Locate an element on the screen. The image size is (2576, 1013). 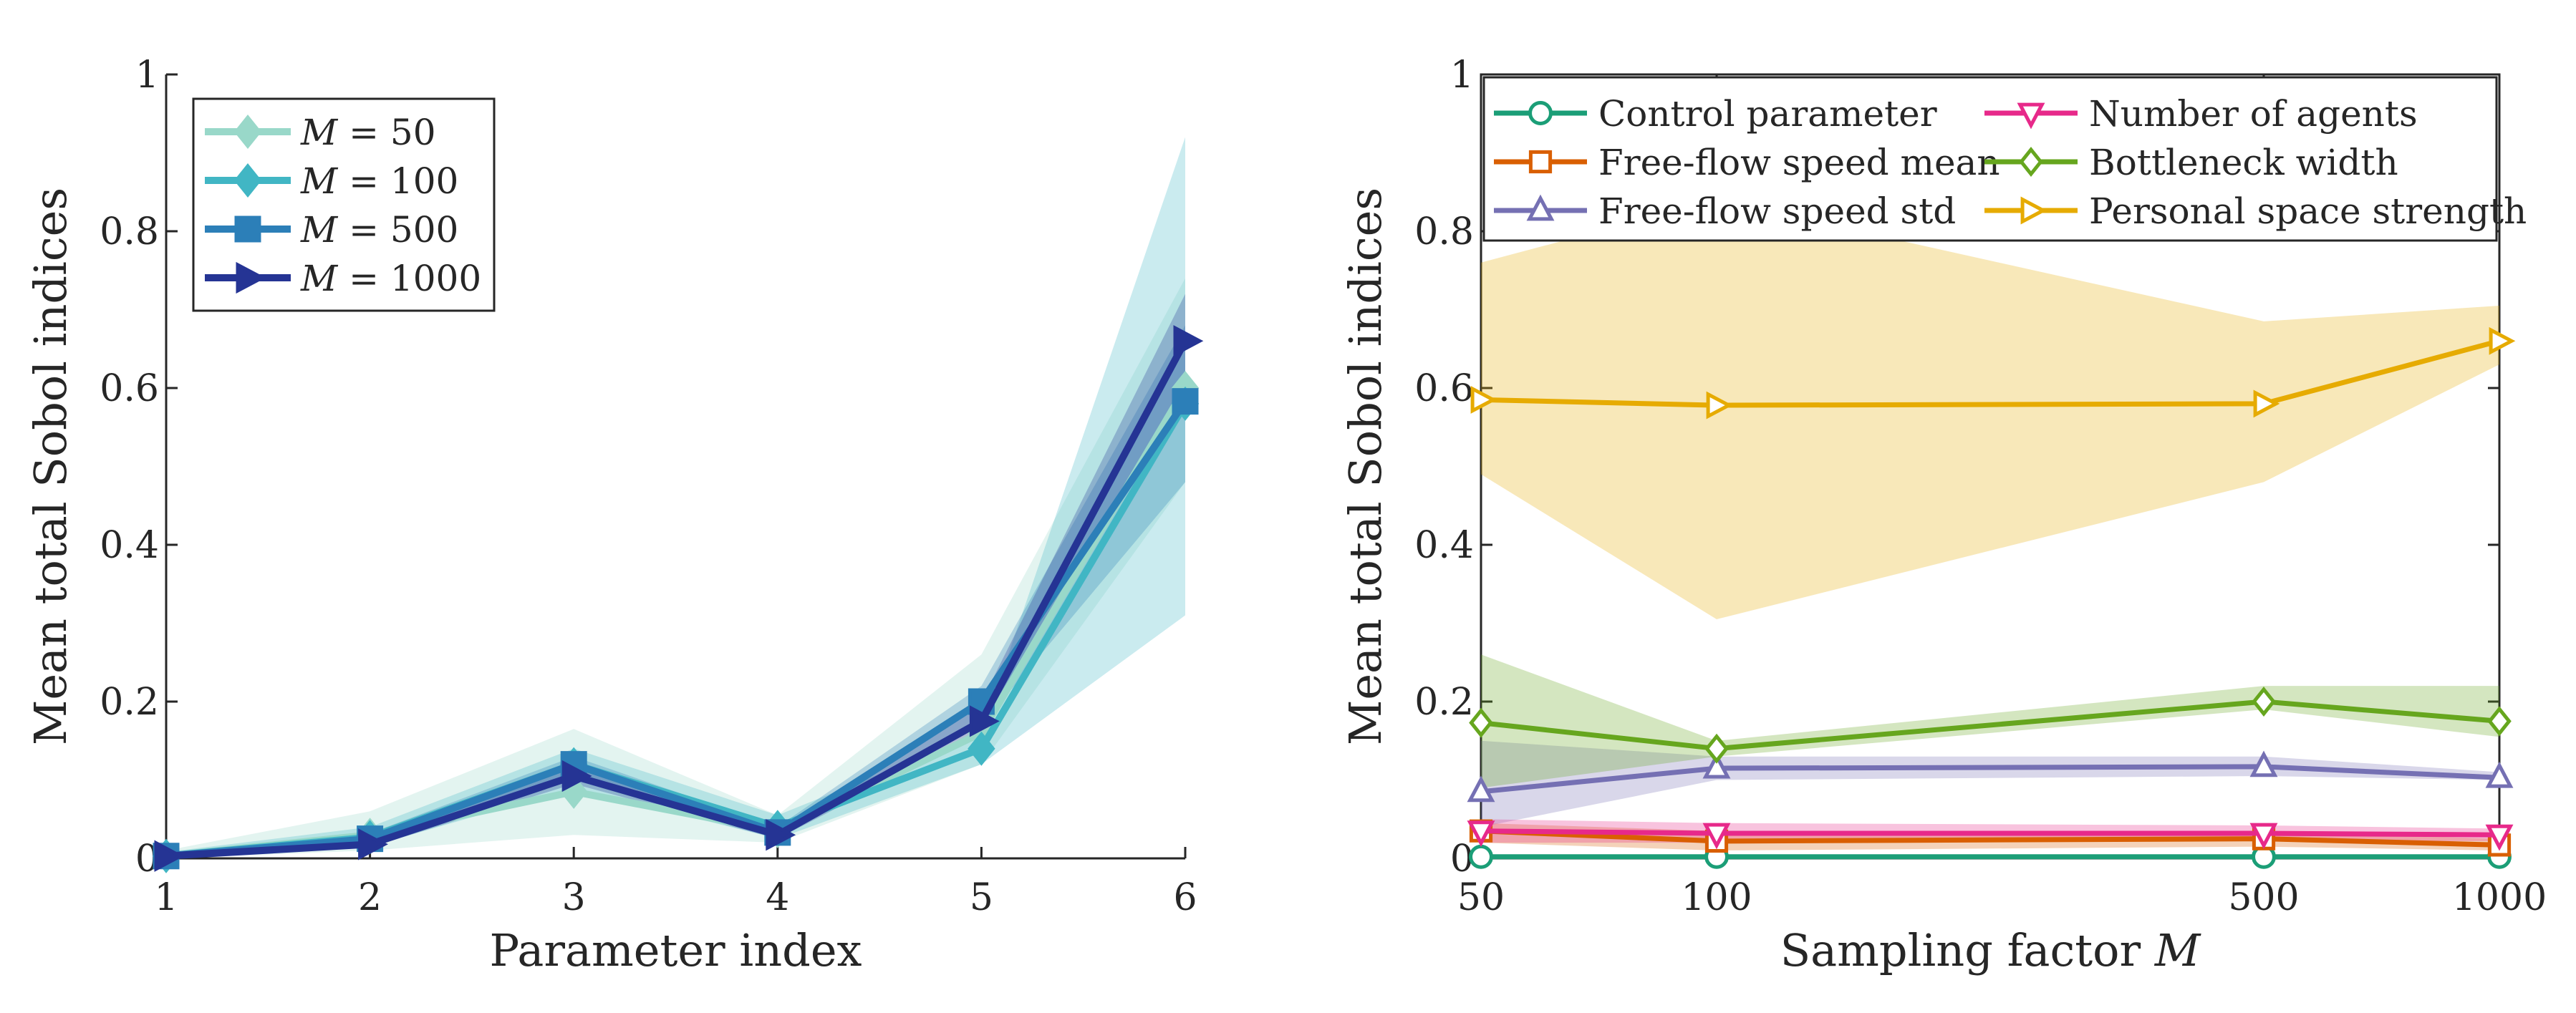
legend-label: M = 1000 is located at coordinates (391, 278).